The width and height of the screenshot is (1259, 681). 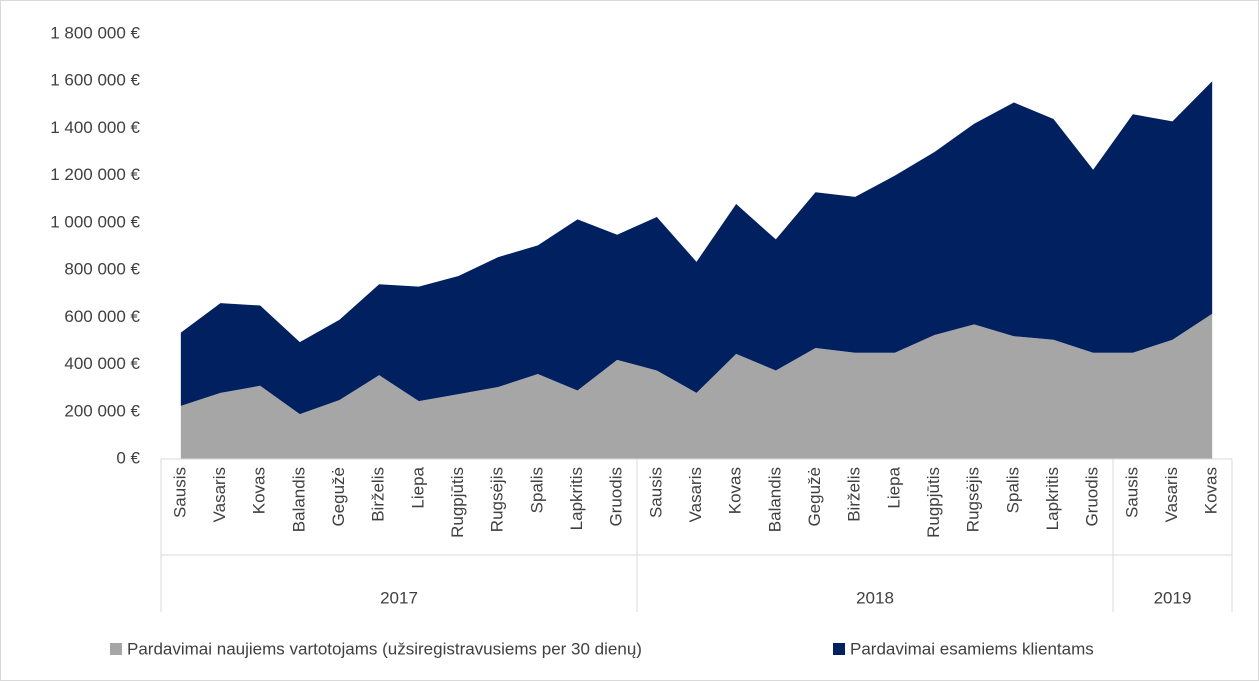 I want to click on group-label: 2017, so click(x=399, y=597).